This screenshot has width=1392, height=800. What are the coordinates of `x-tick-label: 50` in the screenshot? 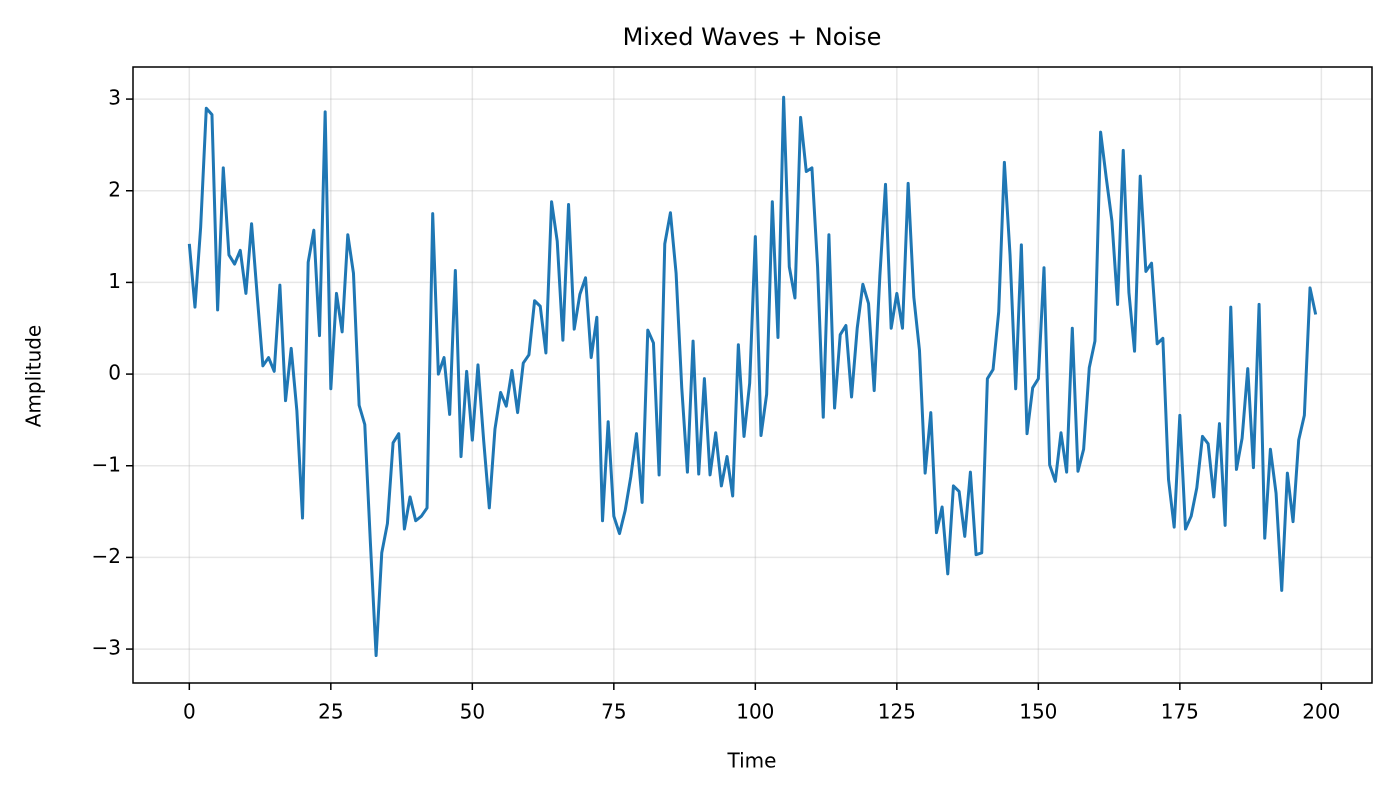 It's located at (472, 712).